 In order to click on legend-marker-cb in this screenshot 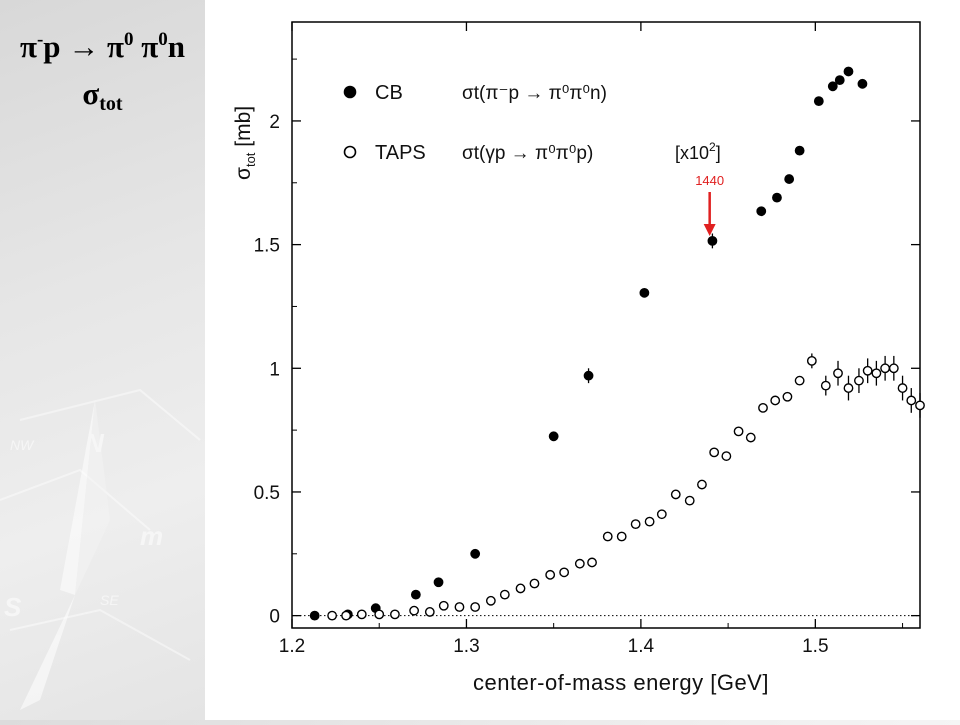, I will do `click(350, 92)`.